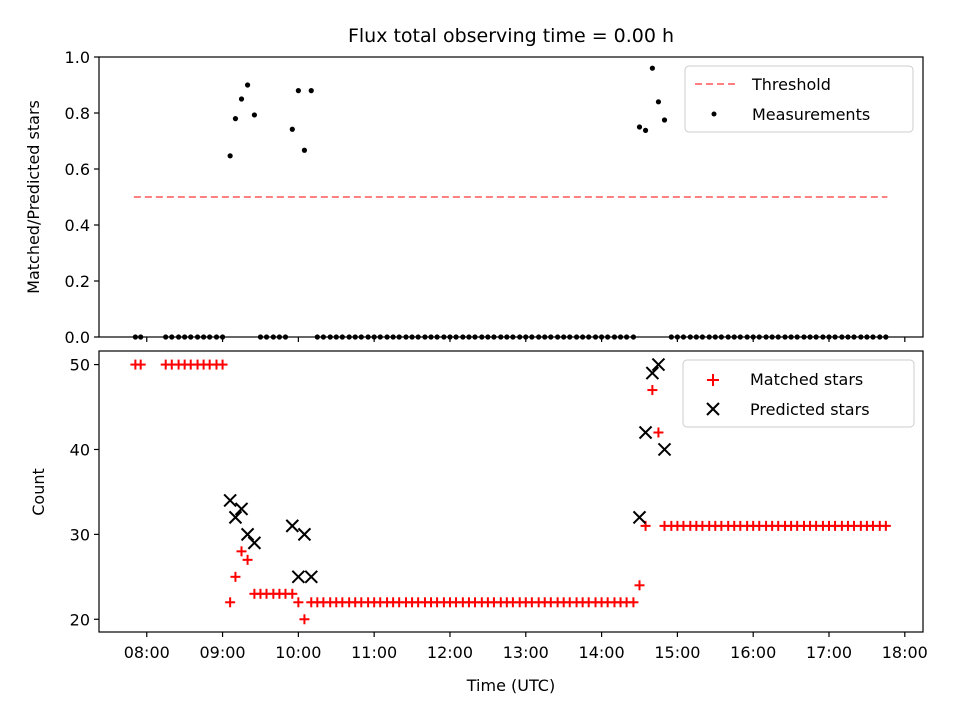 Image resolution: width=960 pixels, height=720 pixels. I want to click on y-tick-label: 0.4, so click(77, 225).